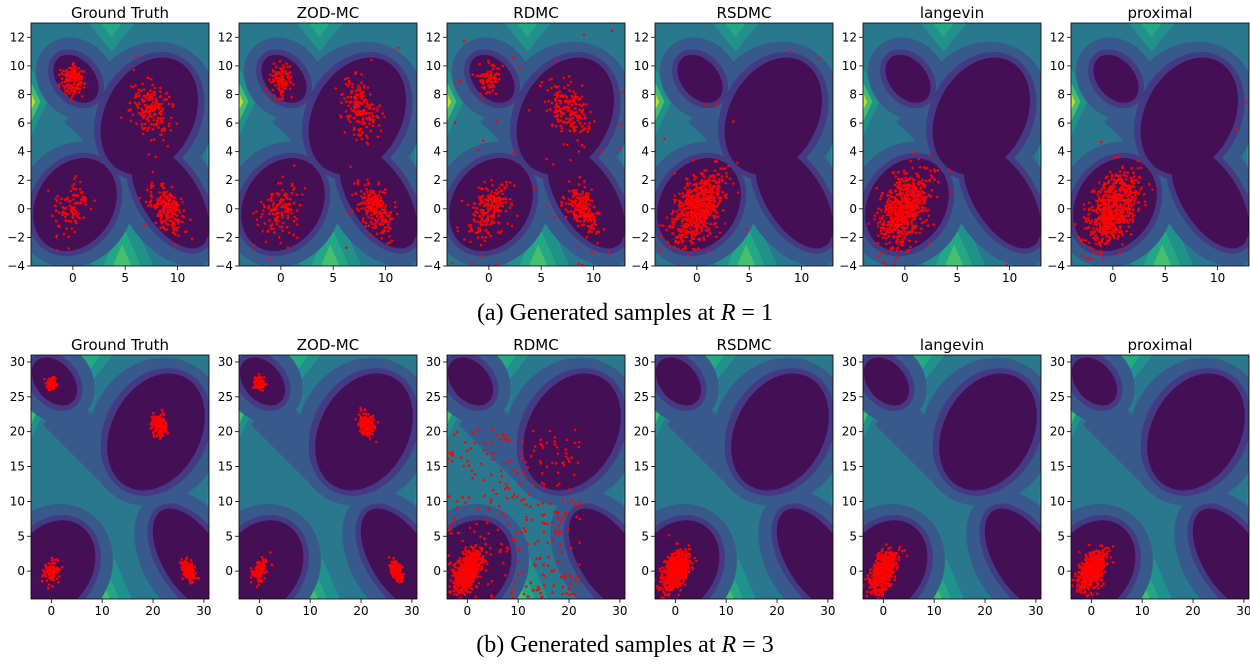 The image size is (1250, 669). I want to click on y-tick-label: 6, so click(853, 123).